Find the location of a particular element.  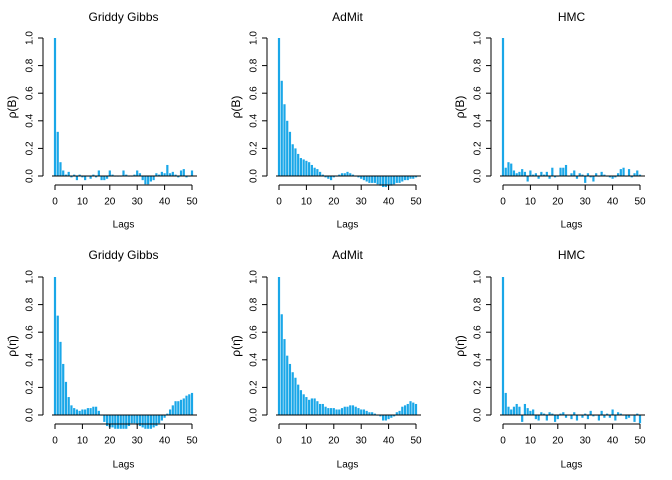

y-tick-label: 0.2 is located at coordinates (478, 148).